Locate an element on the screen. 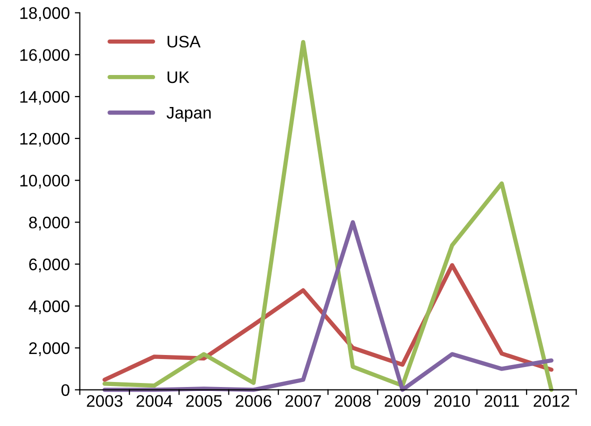 This screenshot has height=426, width=591. y-tick-label: 18,000 is located at coordinates (45, 14).